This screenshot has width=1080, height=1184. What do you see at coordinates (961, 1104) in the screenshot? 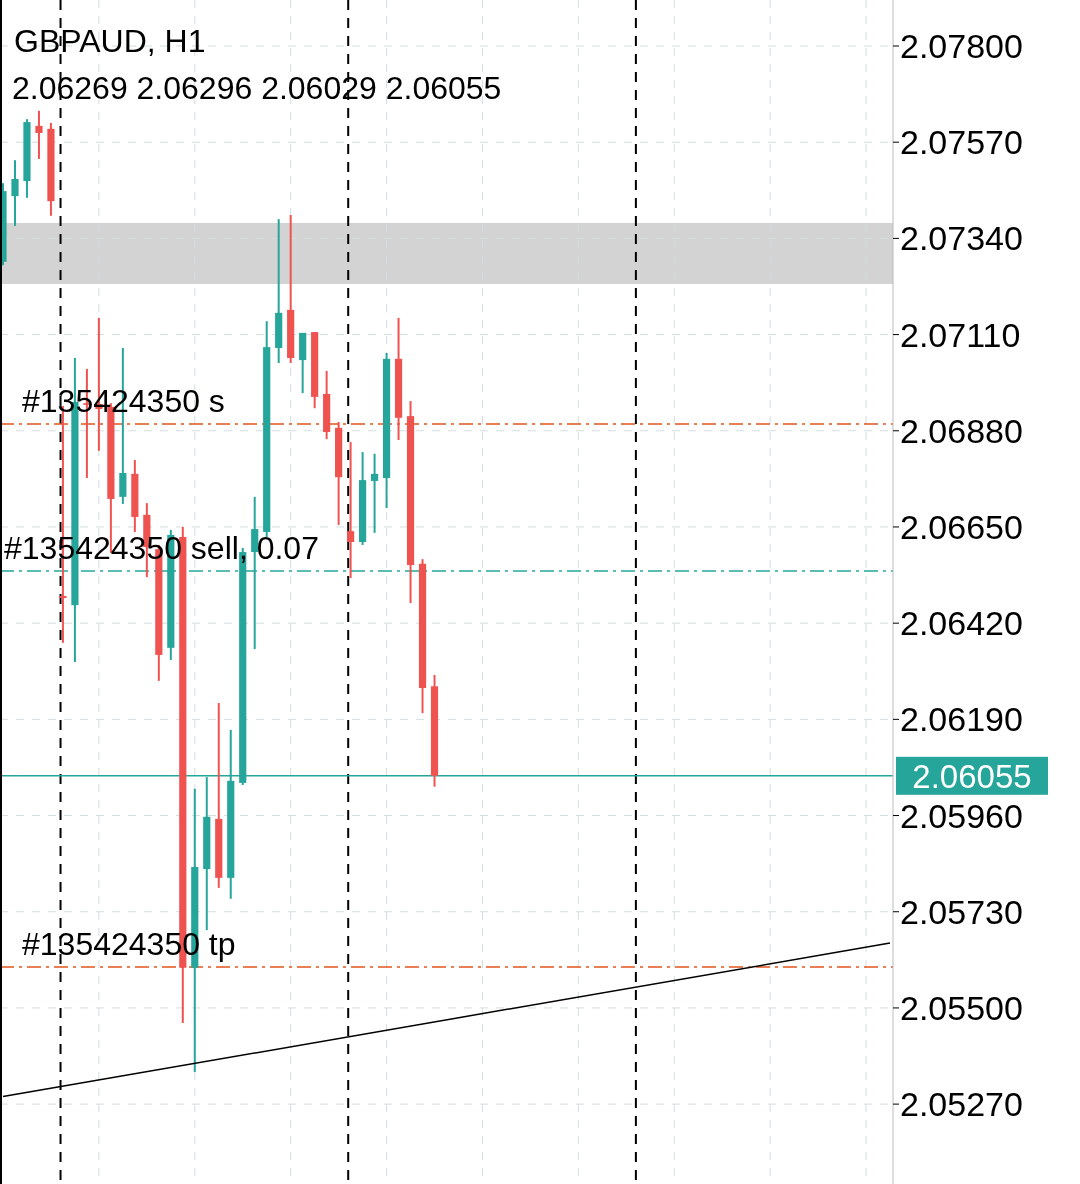
I see `y-tick-label: 2.05270` at bounding box center [961, 1104].